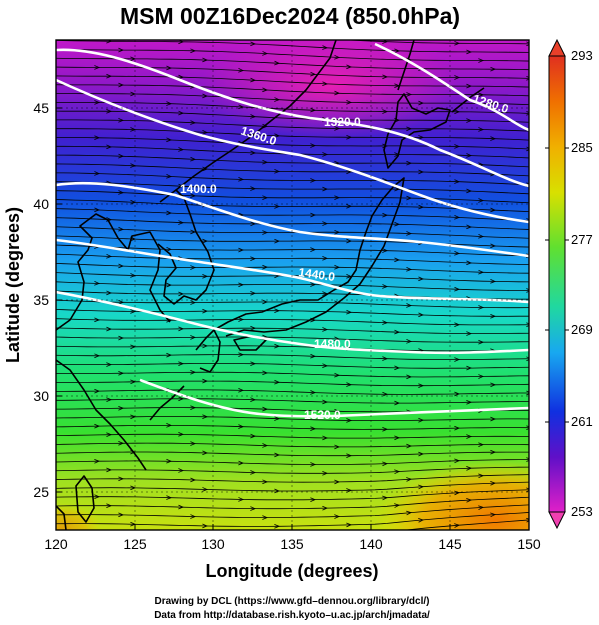 The height and width of the screenshot is (625, 599). What do you see at coordinates (198, 189) in the screenshot?
I see `contour-label-1400: 1400.0` at bounding box center [198, 189].